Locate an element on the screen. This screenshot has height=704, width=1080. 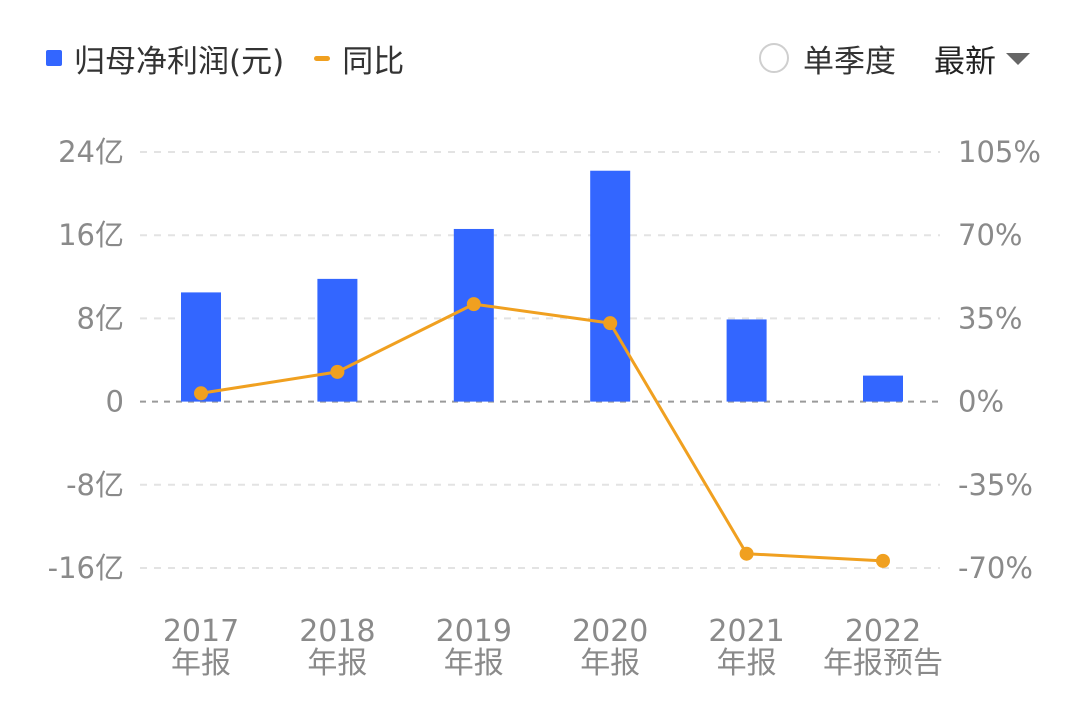
chart-controls: 单季度 最新 is located at coordinates (894, 58).